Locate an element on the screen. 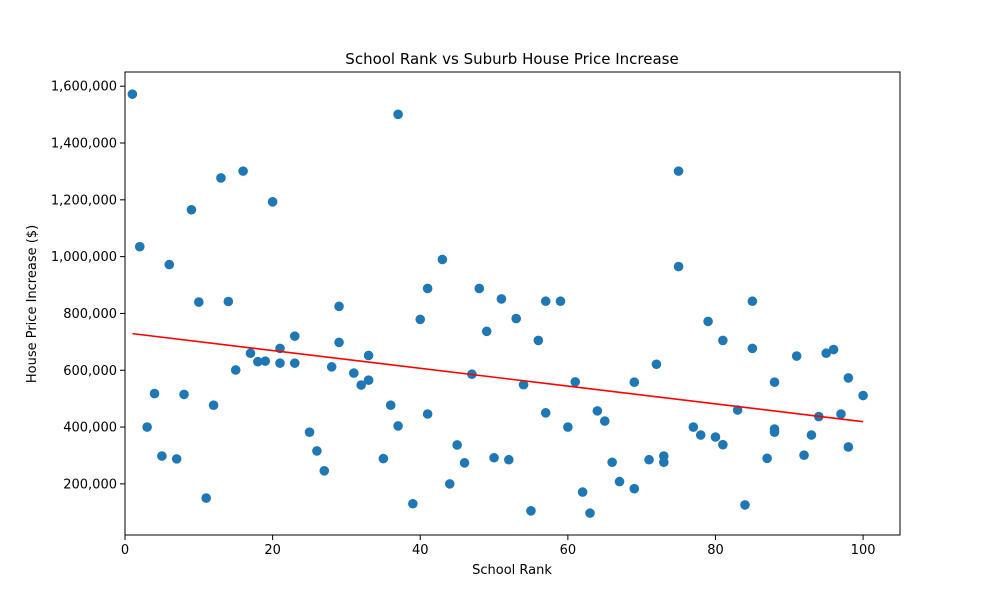 The width and height of the screenshot is (1000, 600). y-tick-label: 1,000,000 is located at coordinates (84, 257).